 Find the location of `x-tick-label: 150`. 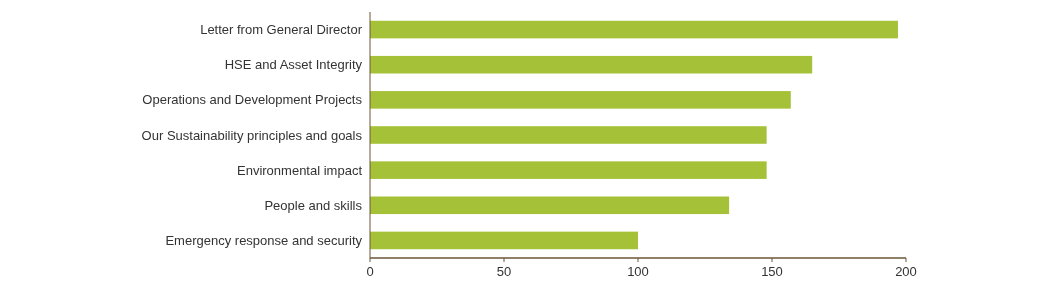

x-tick-label: 150 is located at coordinates (772, 271).